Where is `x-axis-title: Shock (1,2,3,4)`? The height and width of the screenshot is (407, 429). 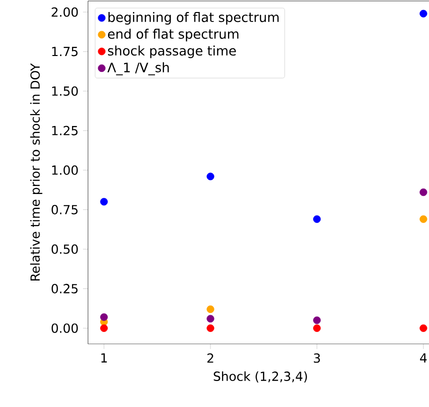 x-axis-title: Shock (1,2,3,4) is located at coordinates (260, 376).